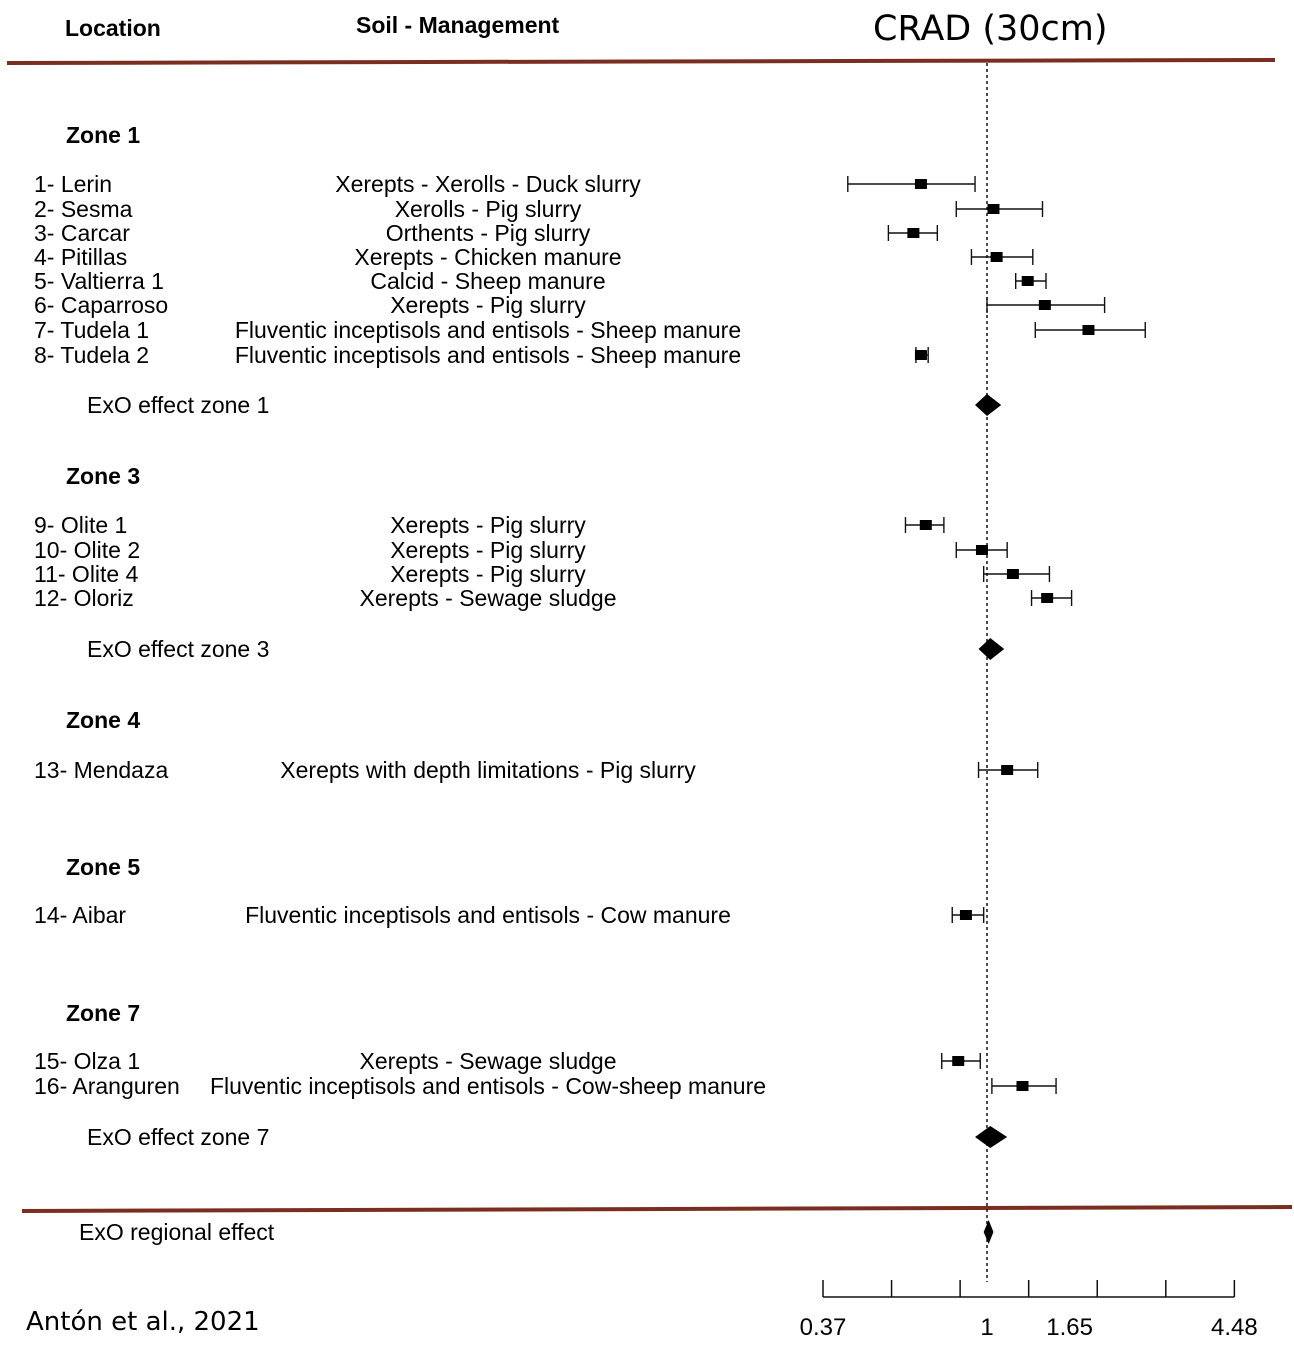 The height and width of the screenshot is (1347, 1294). What do you see at coordinates (177, 1232) in the screenshot?
I see `overall-effect-label: ExO regional effect` at bounding box center [177, 1232].